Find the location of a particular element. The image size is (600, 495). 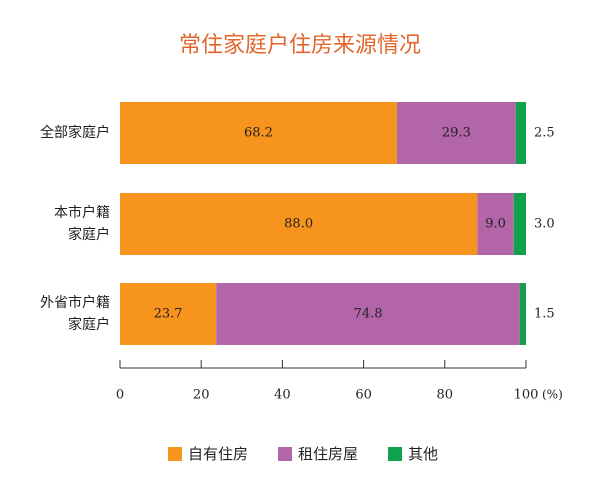

data-label: 74.8 is located at coordinates (368, 314).